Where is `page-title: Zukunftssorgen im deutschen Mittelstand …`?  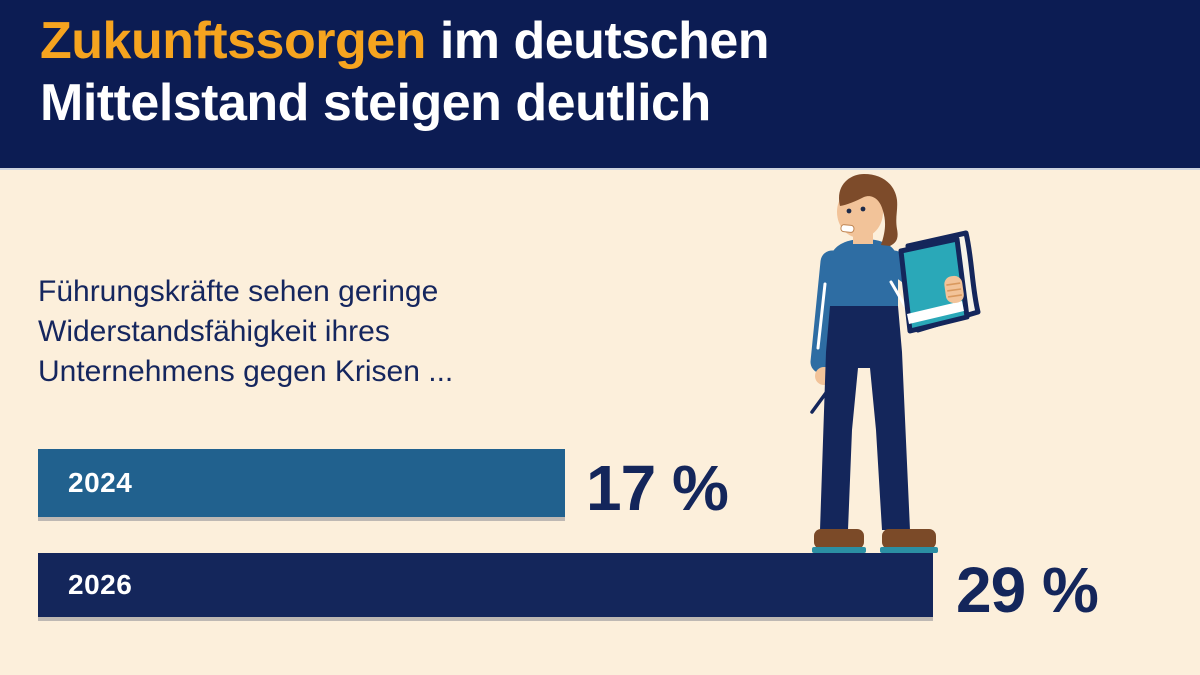
page-title: Zukunftssorgen im deutschen Mittelstand … is located at coordinates (405, 72).